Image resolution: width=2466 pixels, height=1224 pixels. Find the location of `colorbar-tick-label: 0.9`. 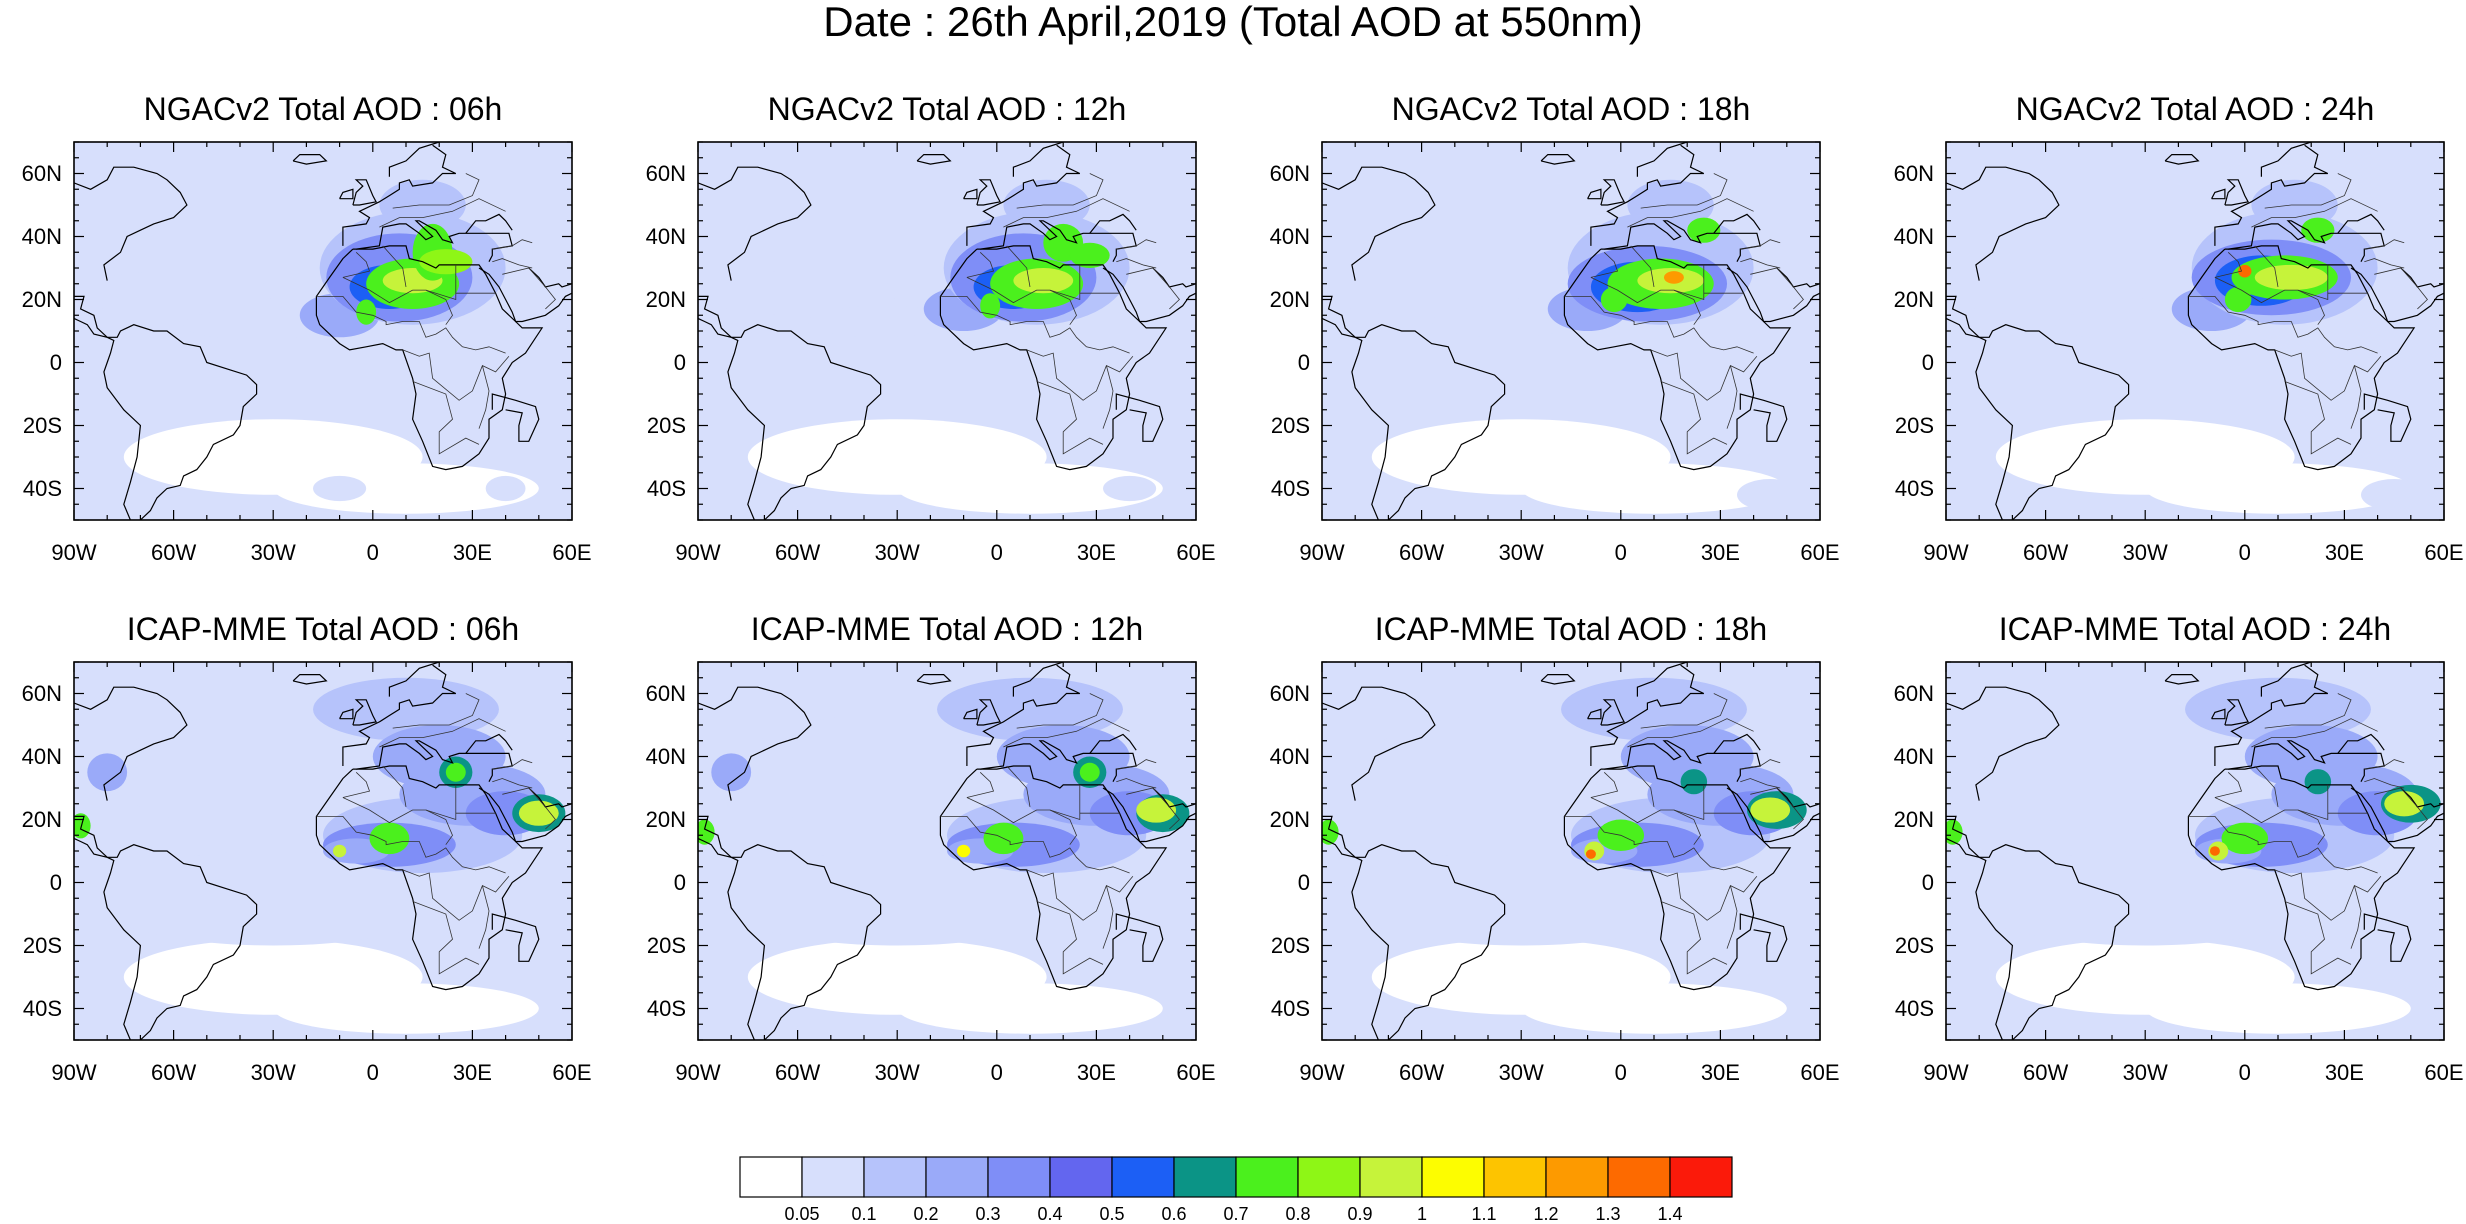

colorbar-tick-label: 0.9 is located at coordinates (1360, 1214).